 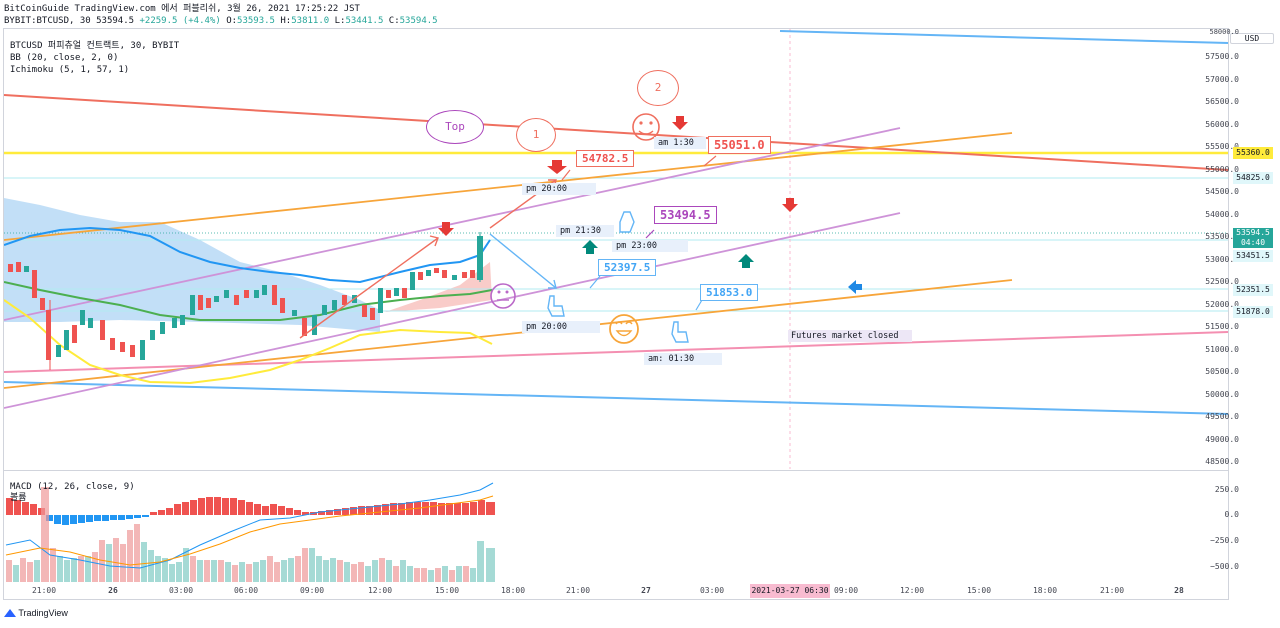 What do you see at coordinates (846, 590) in the screenshot?
I see `time-tick: 09:00` at bounding box center [846, 590].